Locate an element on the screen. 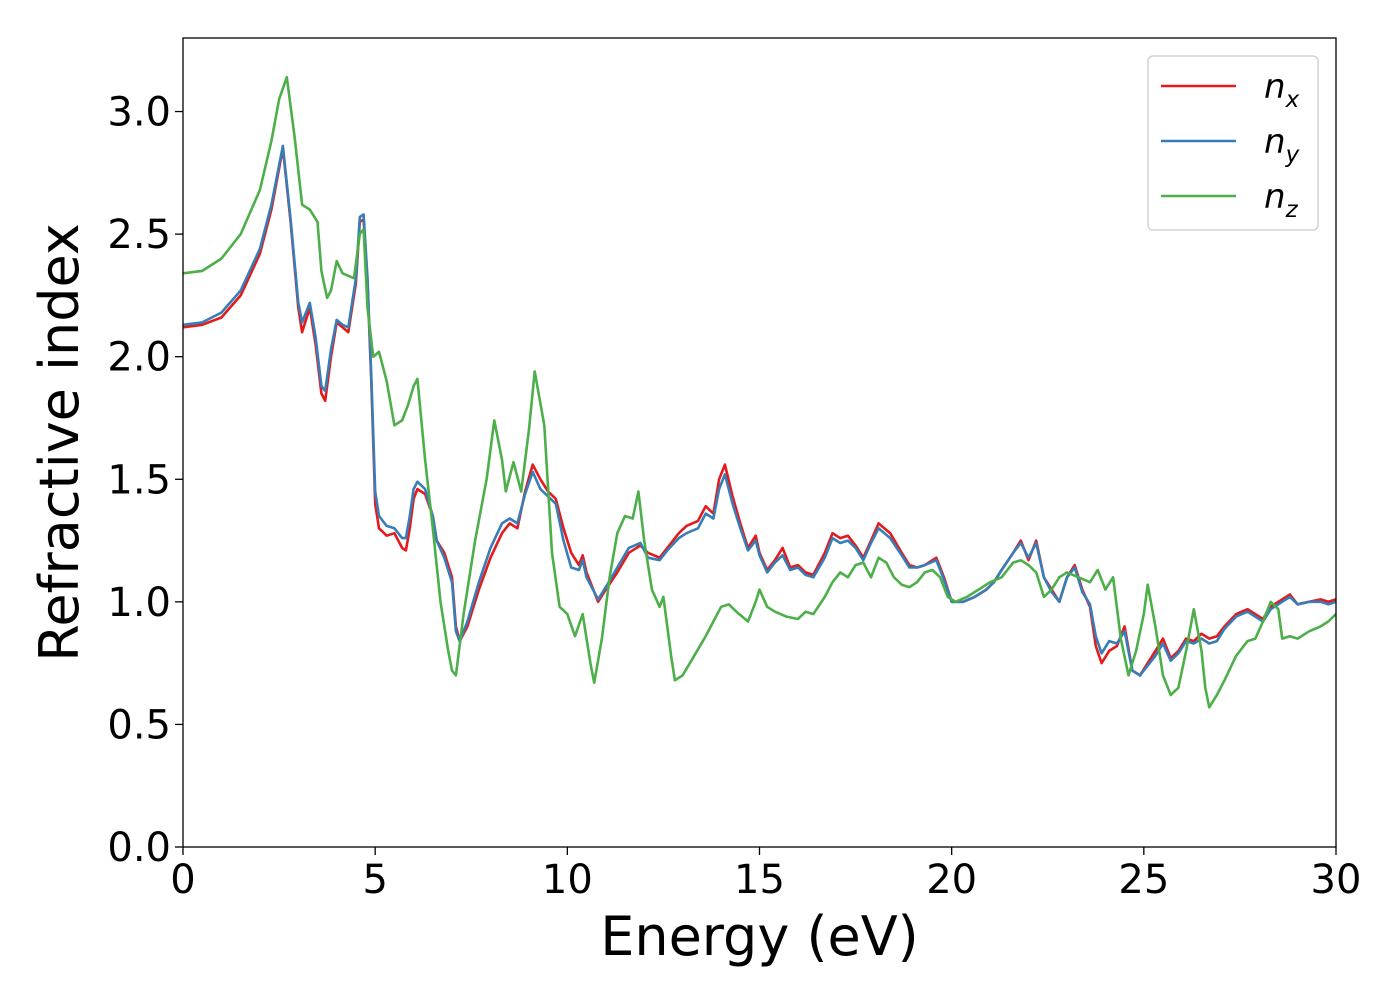  y-axis-ticks: 0.0 0.5 1.0 1.5 2.0 2.5 3.0 is located at coordinates (145, 480).